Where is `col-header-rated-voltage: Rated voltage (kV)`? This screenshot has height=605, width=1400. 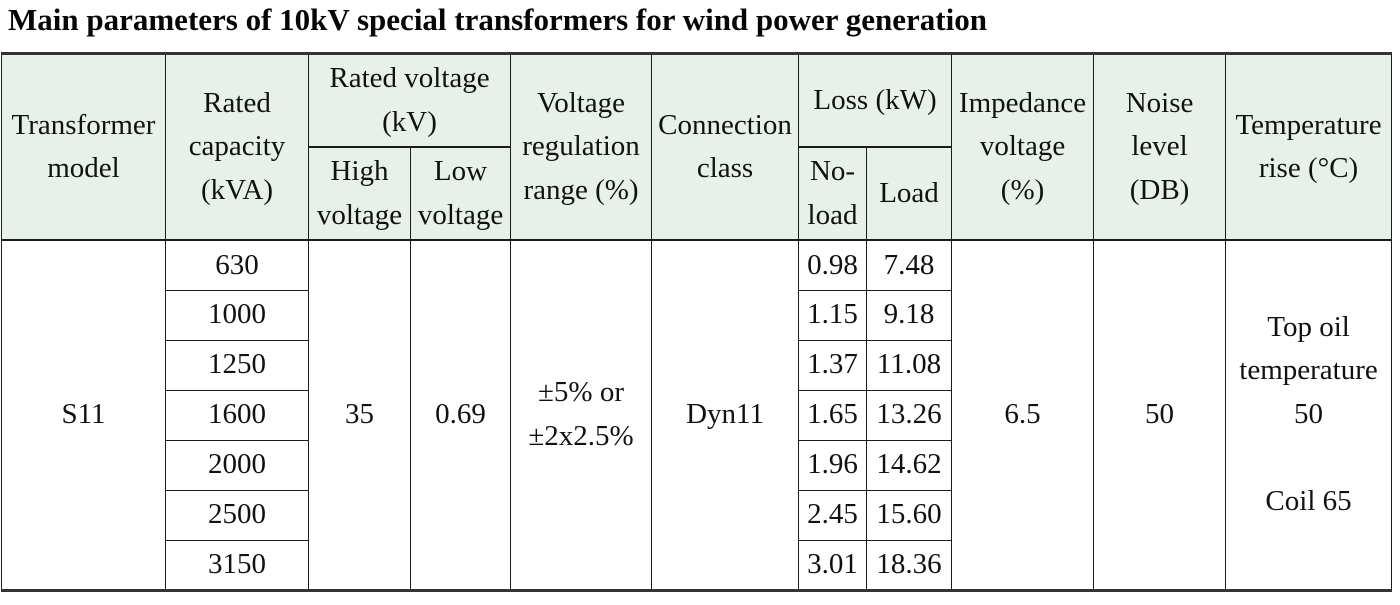
col-header-rated-voltage: Rated voltage (kV) is located at coordinates (409, 100).